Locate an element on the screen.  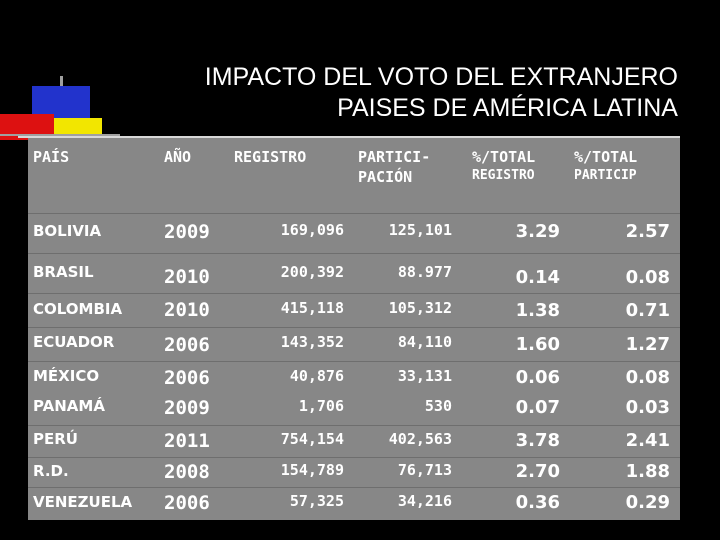
header-pct-registro-1: %/TOTAL is located at coordinates (504, 157).